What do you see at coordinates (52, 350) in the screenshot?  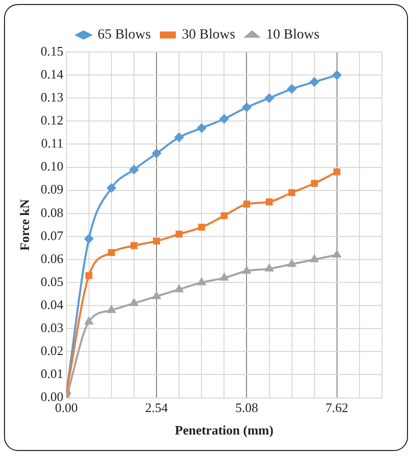 I see `y-tick-label: 0.02` at bounding box center [52, 350].